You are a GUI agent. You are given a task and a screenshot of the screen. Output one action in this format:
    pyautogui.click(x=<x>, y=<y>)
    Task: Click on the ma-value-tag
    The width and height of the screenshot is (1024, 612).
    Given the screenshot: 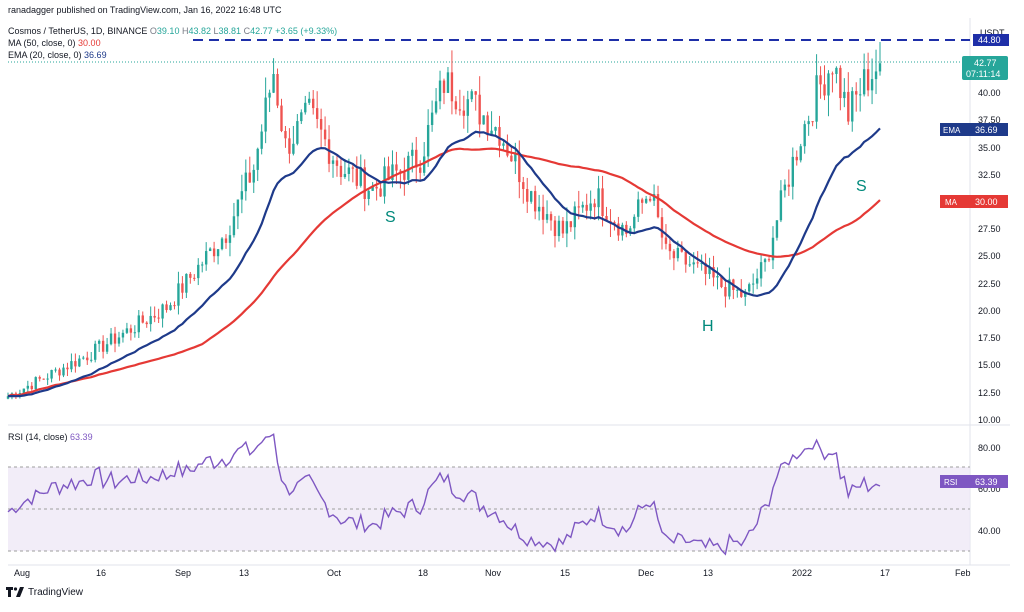 What is the action you would take?
    pyautogui.click(x=986, y=201)
    